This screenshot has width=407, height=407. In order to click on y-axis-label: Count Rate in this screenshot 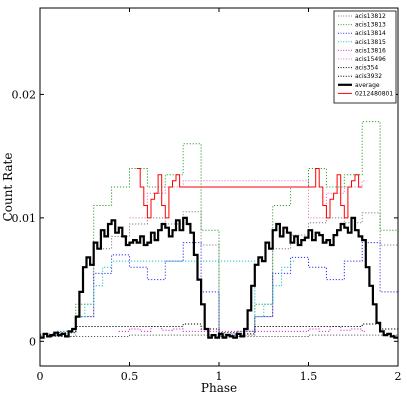, I will do `click(8, 187)`.